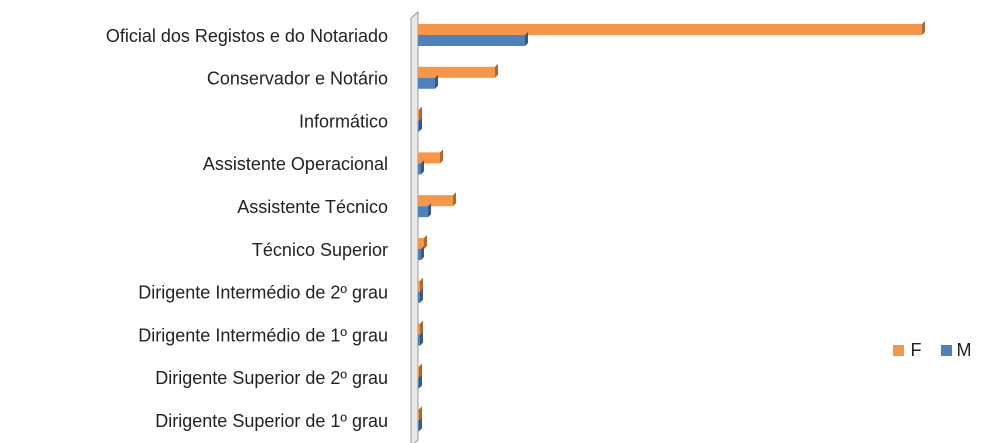 The image size is (988, 443). Describe the element at coordinates (343, 121) in the screenshot. I see `category-label: Informático` at that location.